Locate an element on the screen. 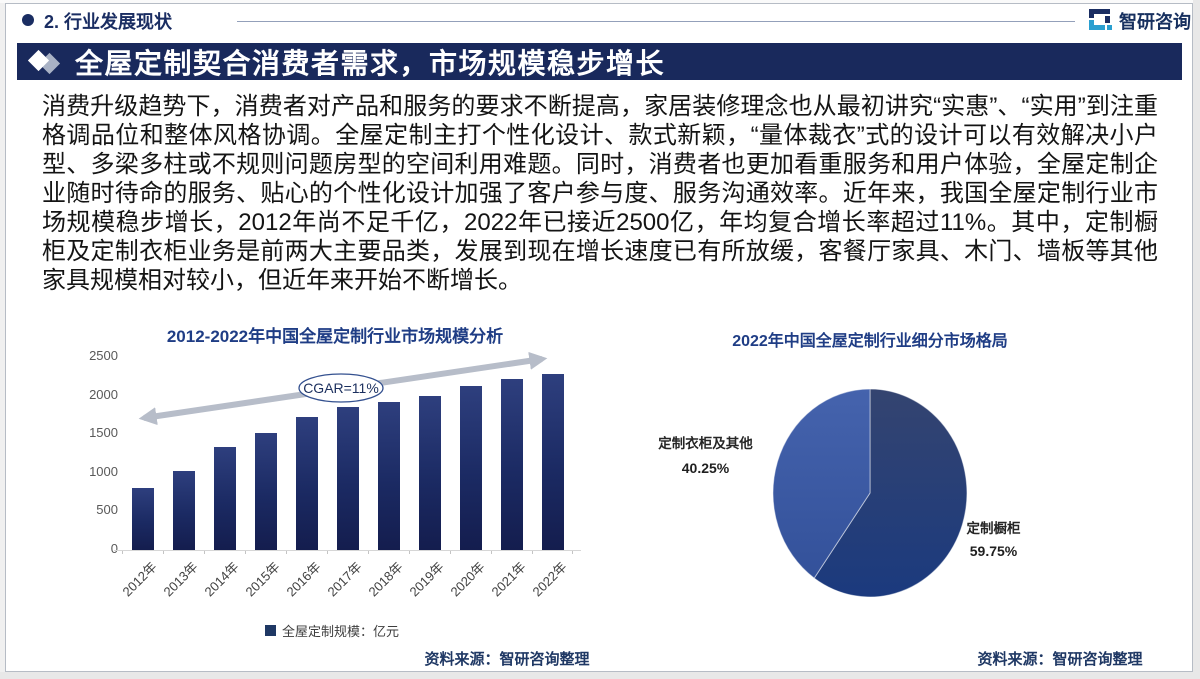  source-note-right: 资料来源：智研咨询整理 is located at coordinates (1060, 659).